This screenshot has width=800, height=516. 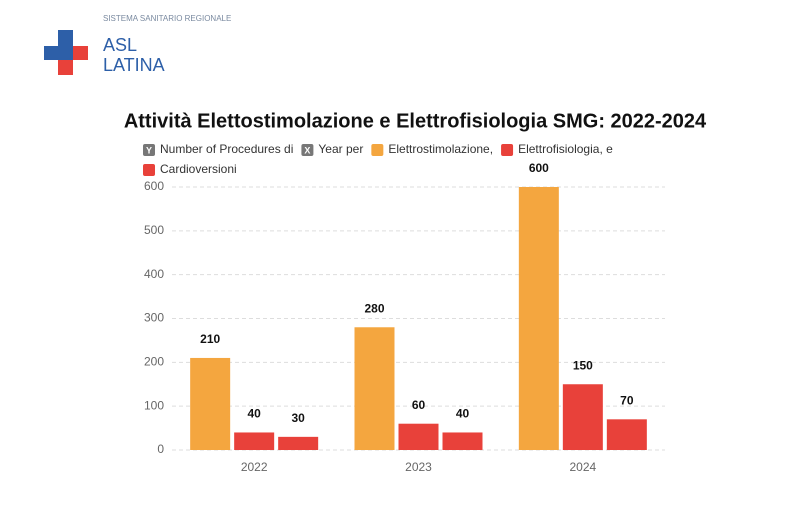 I want to click on x-tick-label: 2024, so click(x=582, y=467).